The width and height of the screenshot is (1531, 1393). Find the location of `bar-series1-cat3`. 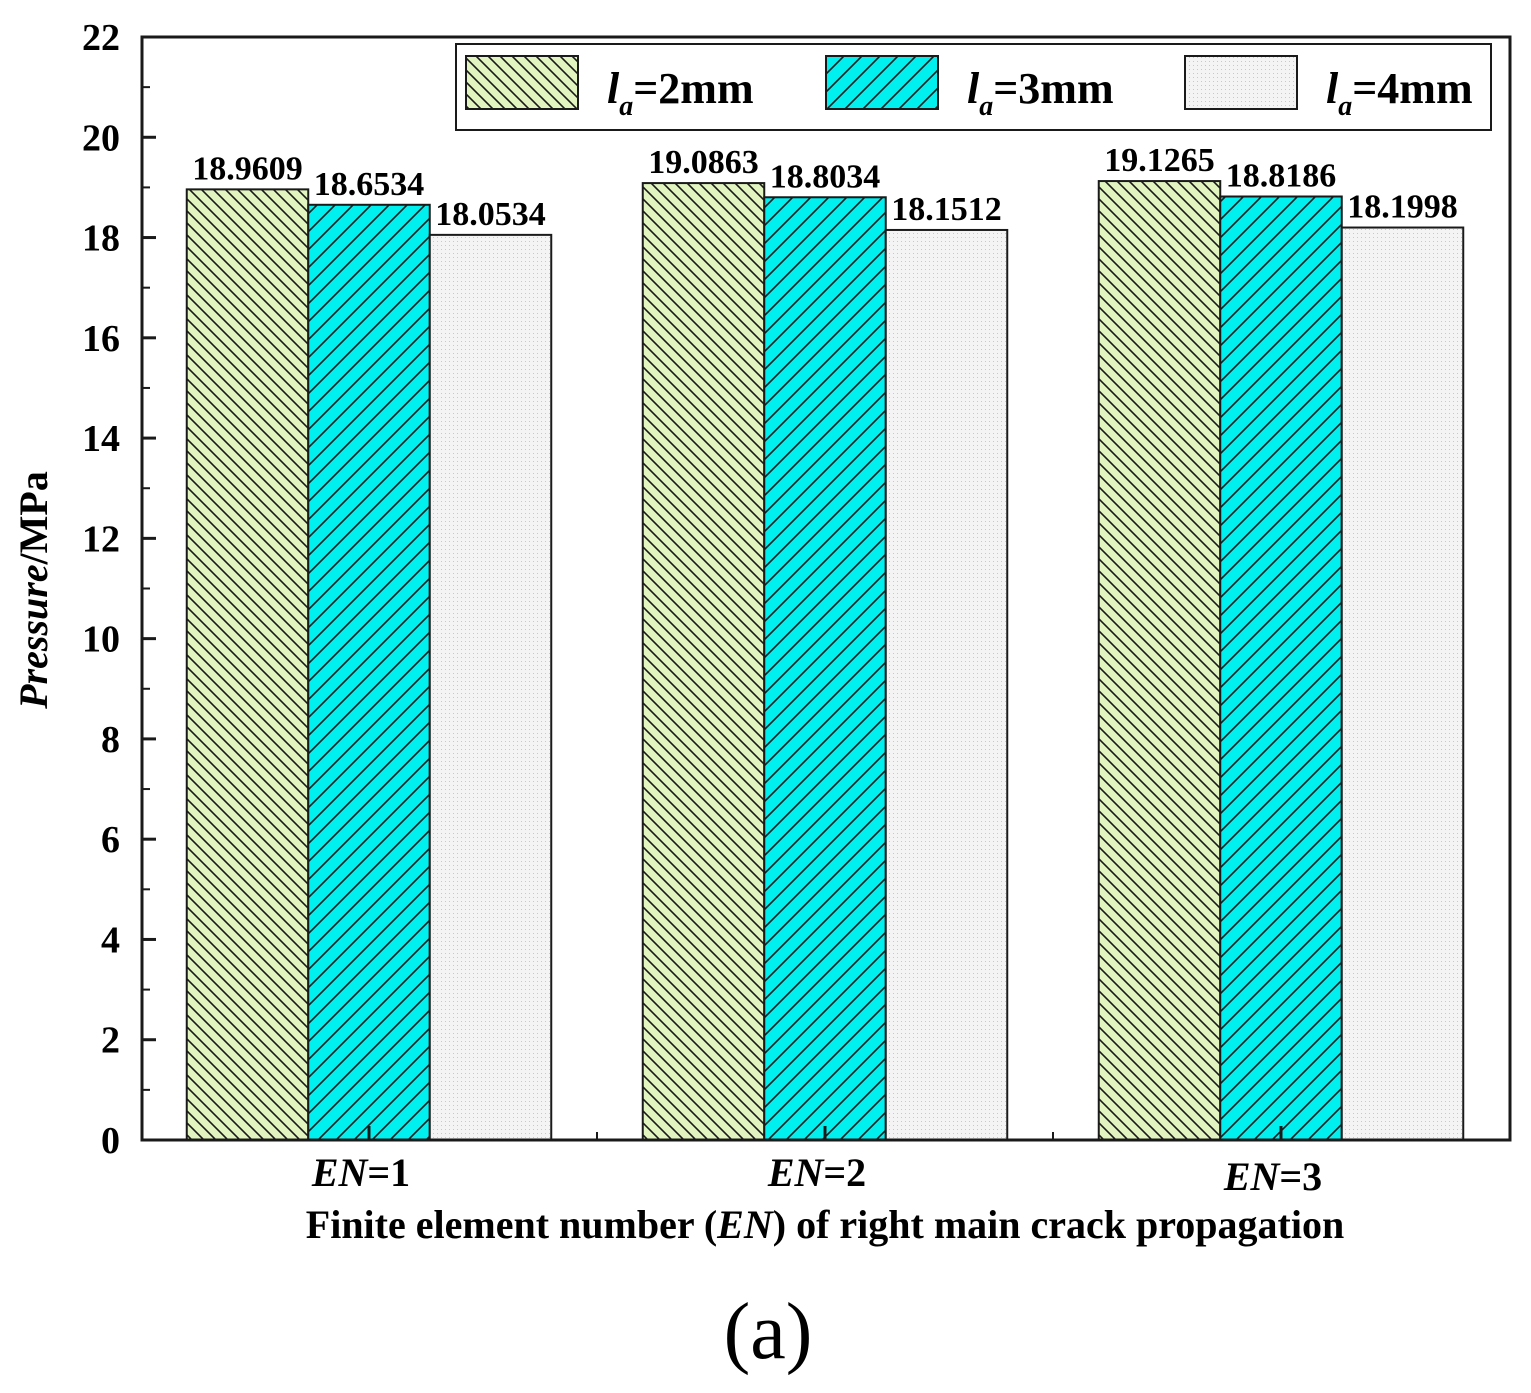

bar-series1-cat3 is located at coordinates (1159, 660).